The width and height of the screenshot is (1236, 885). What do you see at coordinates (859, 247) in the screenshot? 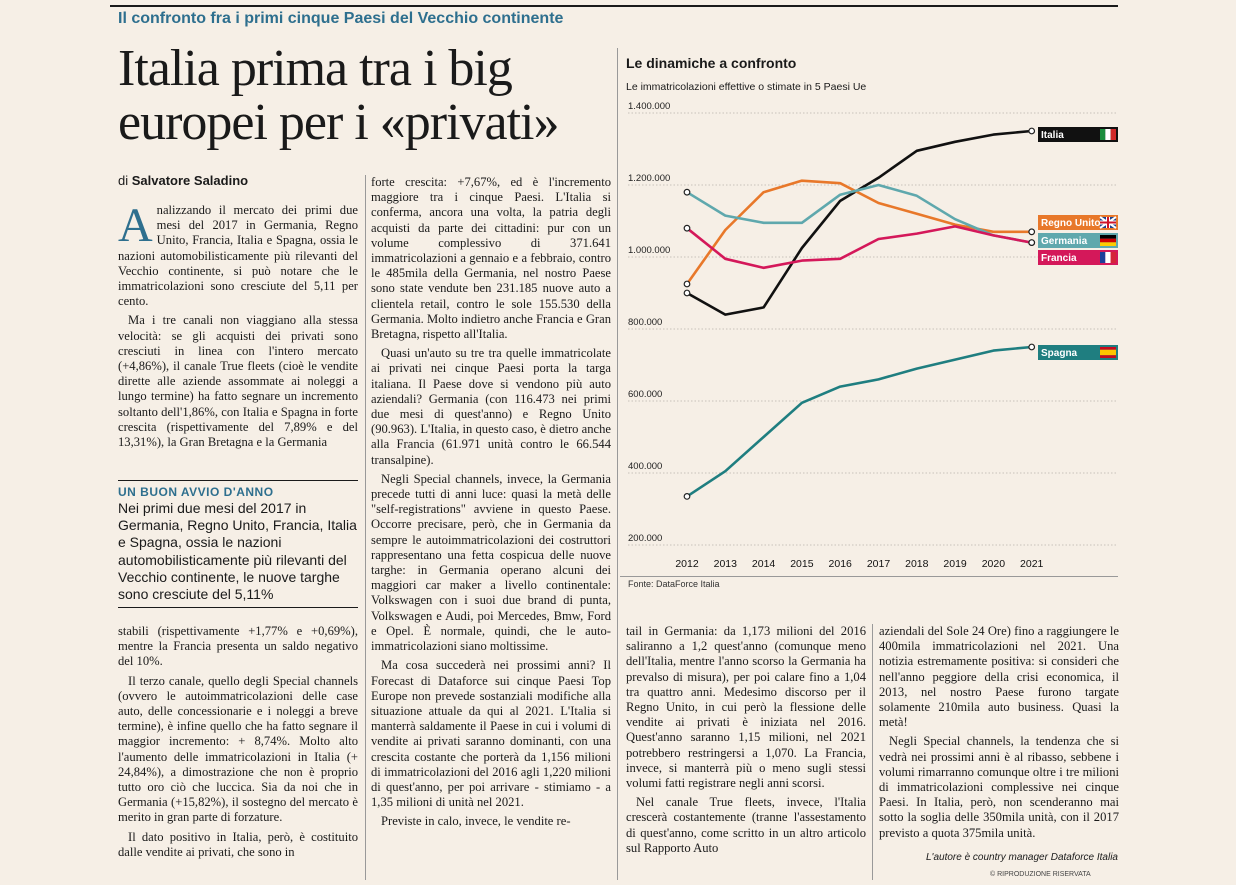
I see `series-line-francia` at bounding box center [859, 247].